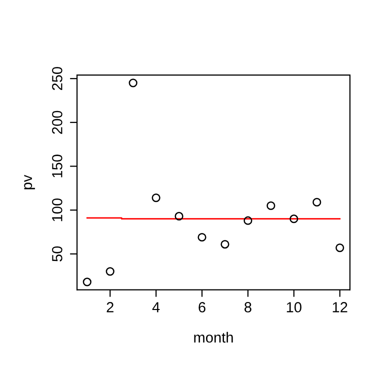 This screenshot has width=391, height=387. Describe the element at coordinates (57, 122) in the screenshot. I see `y-tick-label: 200` at that location.